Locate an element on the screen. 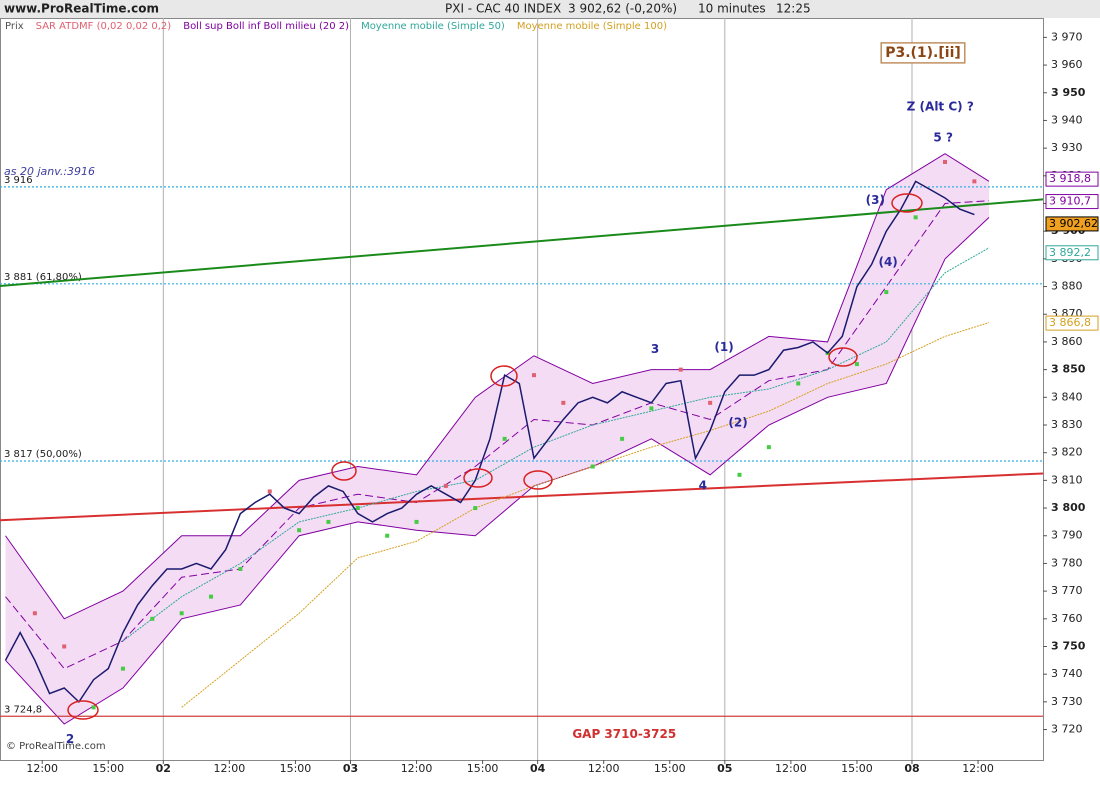 Image resolution: width=1100 pixels, height=800 pixels. y-tick-label: 3 830 is located at coordinates (1067, 424).